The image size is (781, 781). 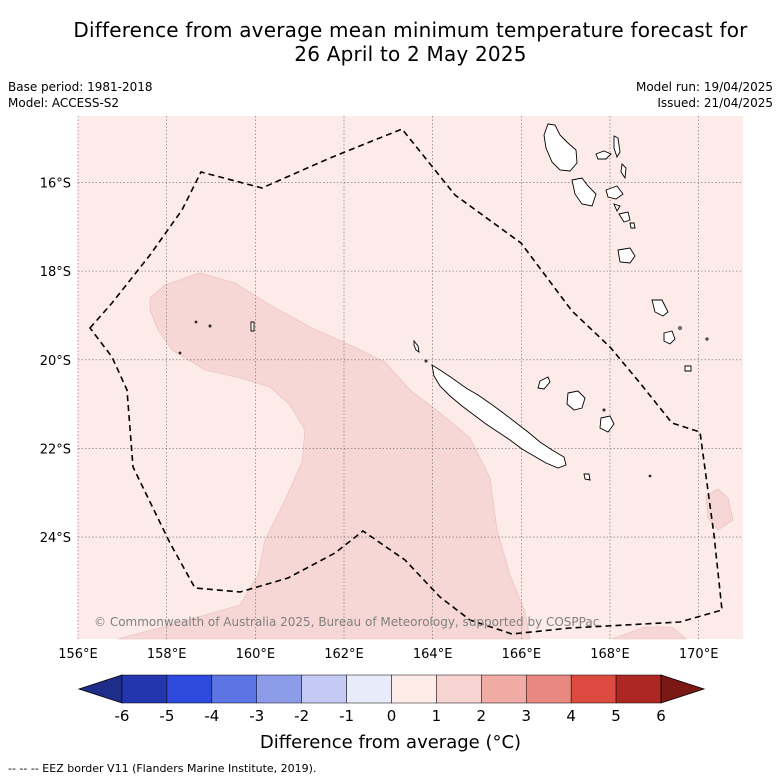 What do you see at coordinates (346, 716) in the screenshot?
I see `colorbar-tick-label: -1` at bounding box center [346, 716].